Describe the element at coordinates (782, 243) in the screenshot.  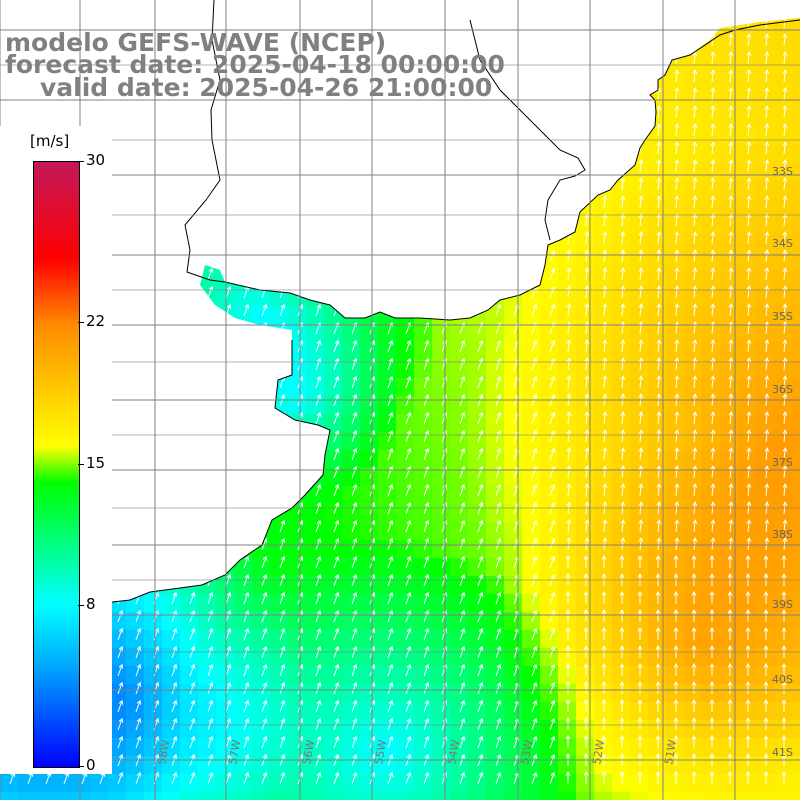
I see `latitude-label: 34S` at that location.